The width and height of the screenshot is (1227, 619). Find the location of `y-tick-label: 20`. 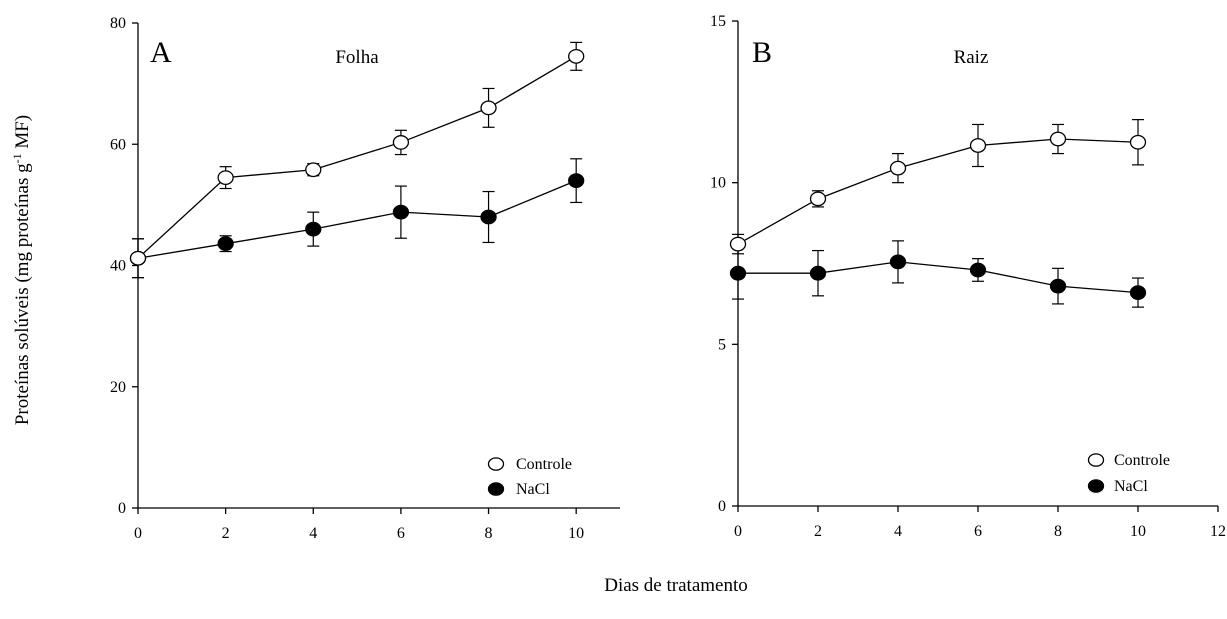

y-tick-label: 20 is located at coordinates (118, 387).